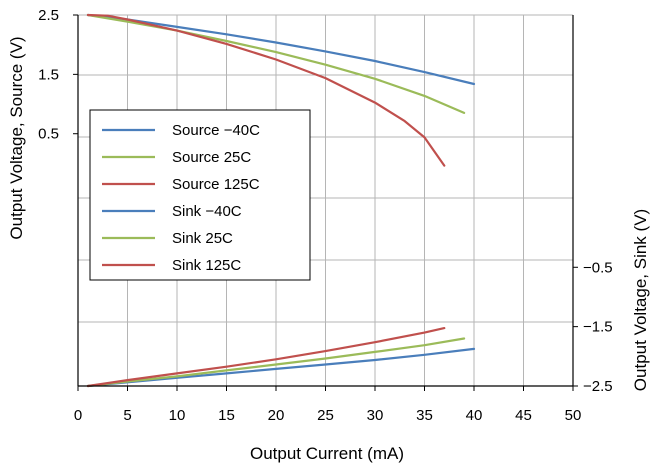 Image resolution: width=655 pixels, height=468 pixels. Describe the element at coordinates (48, 134) in the screenshot. I see `y-left-tick-label: 0.5` at that location.